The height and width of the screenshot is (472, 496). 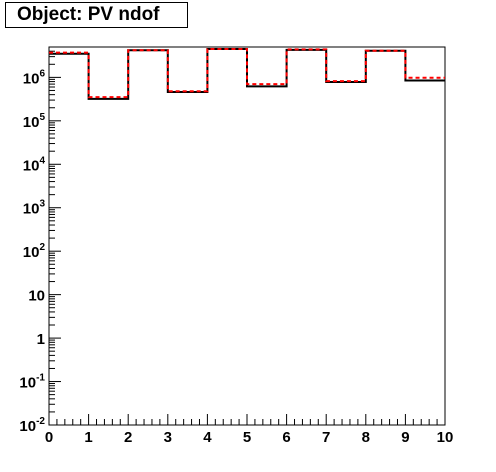 What do you see at coordinates (34, 251) in the screenshot?
I see `y-tick-label: 10²` at bounding box center [34, 251].